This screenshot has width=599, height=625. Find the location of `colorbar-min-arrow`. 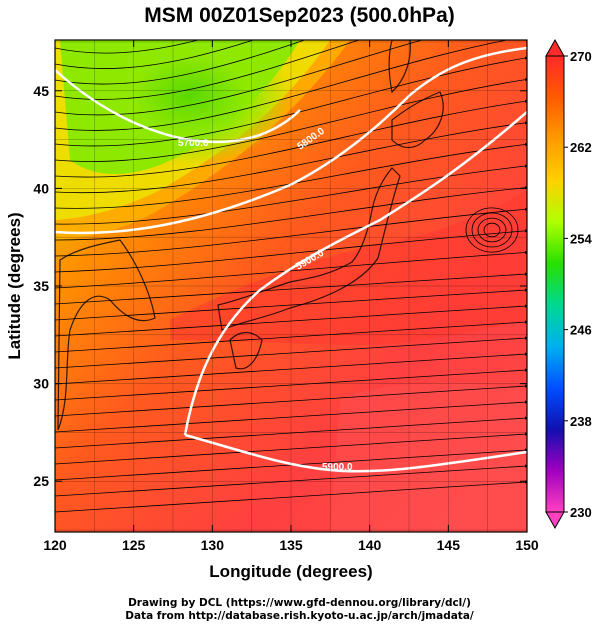

colorbar-min-arrow is located at coordinates (555, 520).